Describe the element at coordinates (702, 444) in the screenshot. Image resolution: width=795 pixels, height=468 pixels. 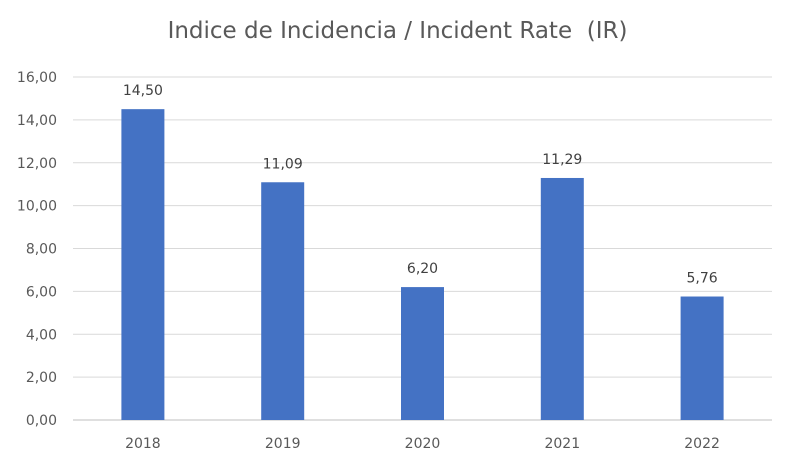
I see `x-tick-label: 2022` at that location.